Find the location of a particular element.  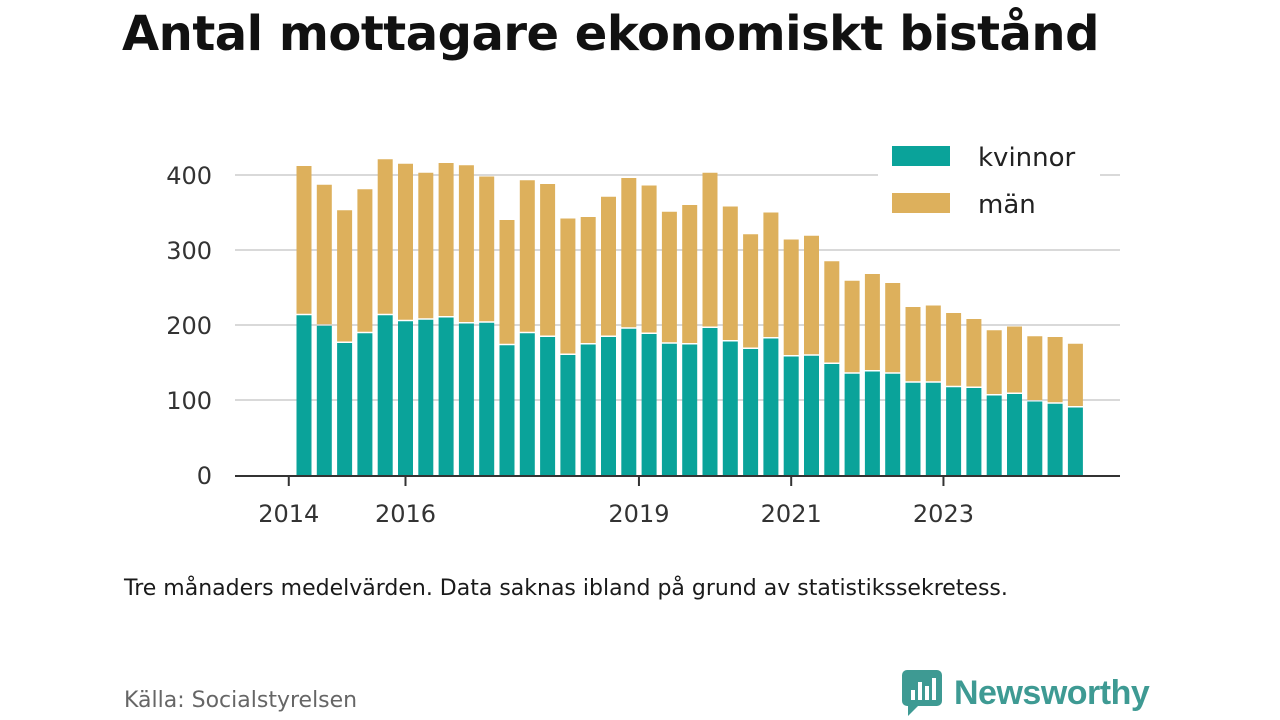

chart-title: Antal mottagare ekonomiskt bistånd is located at coordinates (610, 34).